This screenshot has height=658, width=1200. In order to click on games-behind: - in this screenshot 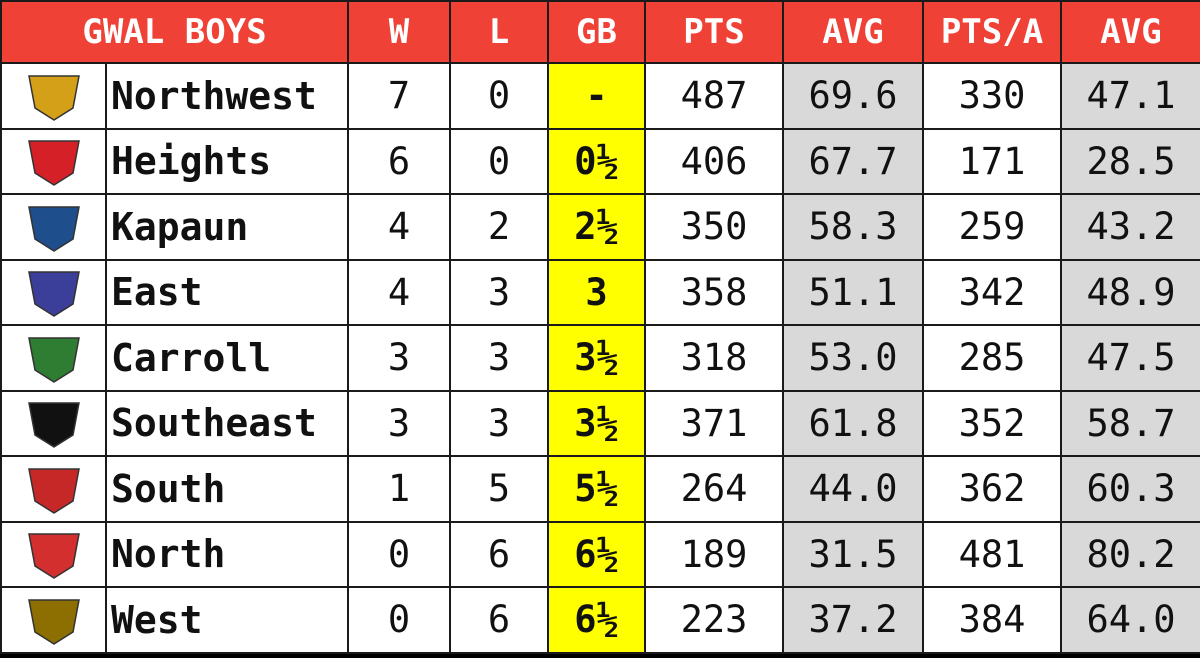, I will do `click(597, 96)`.